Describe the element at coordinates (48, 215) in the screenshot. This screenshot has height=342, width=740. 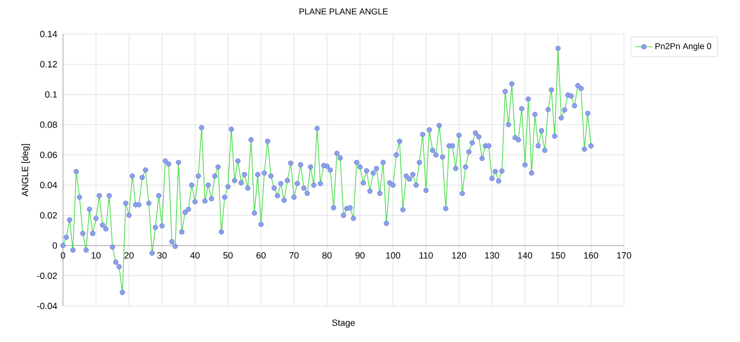
I see `y-tick-label: 0.02` at that location.